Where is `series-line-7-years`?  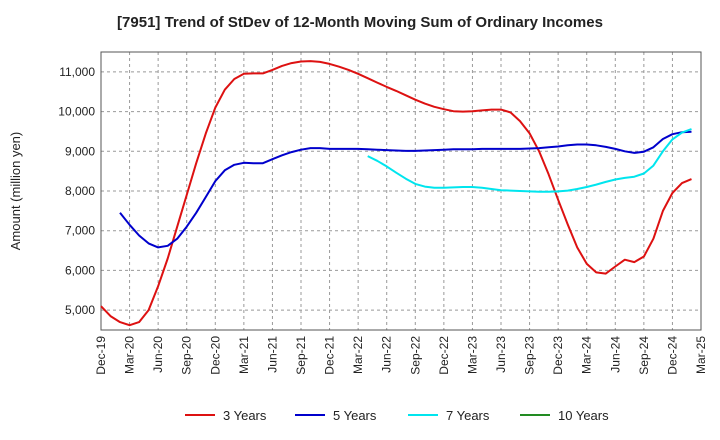 series-line-7-years is located at coordinates (529, 160).